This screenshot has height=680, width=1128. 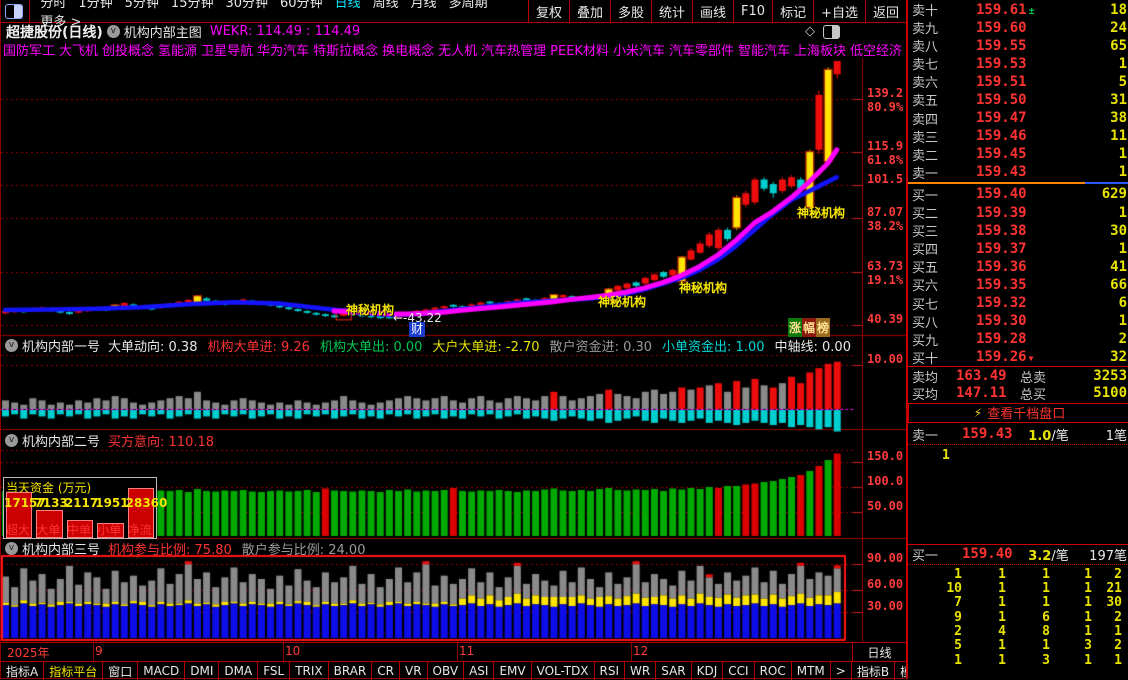 I want to click on tab-TRIX: TRIX, so click(x=309, y=671).